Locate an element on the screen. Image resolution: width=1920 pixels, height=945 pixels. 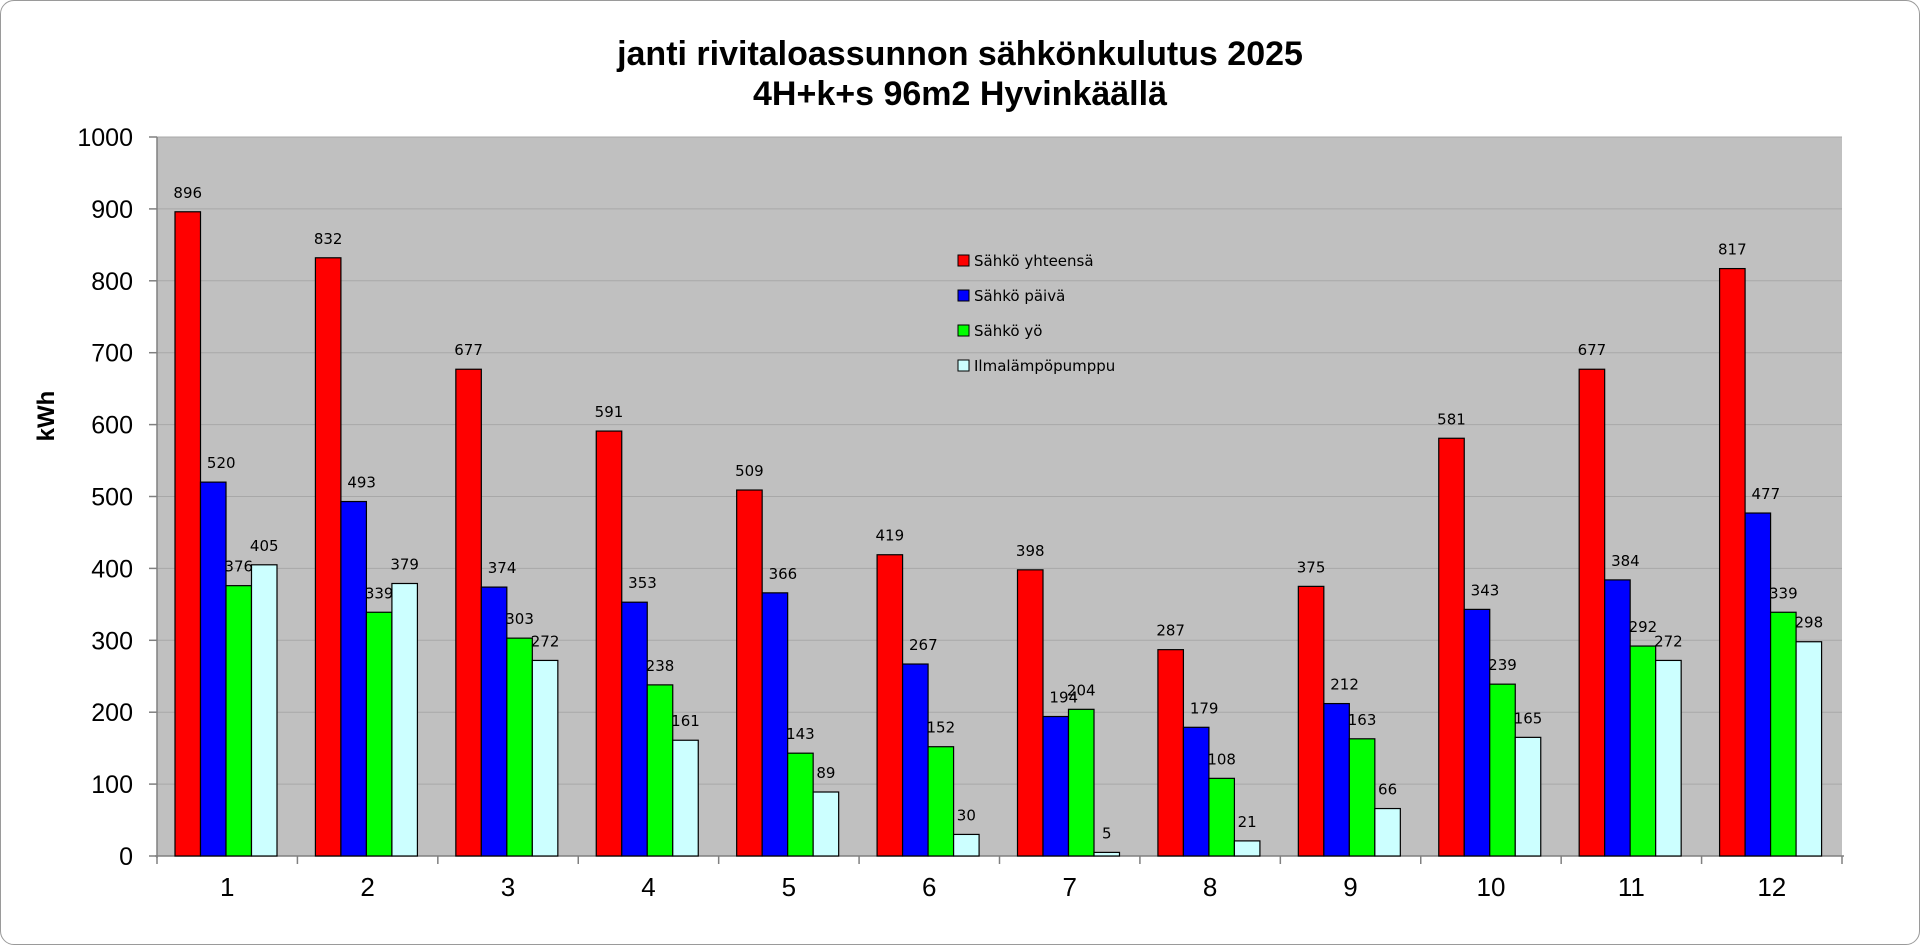
y-tick-label: 200 is located at coordinates (112, 713).